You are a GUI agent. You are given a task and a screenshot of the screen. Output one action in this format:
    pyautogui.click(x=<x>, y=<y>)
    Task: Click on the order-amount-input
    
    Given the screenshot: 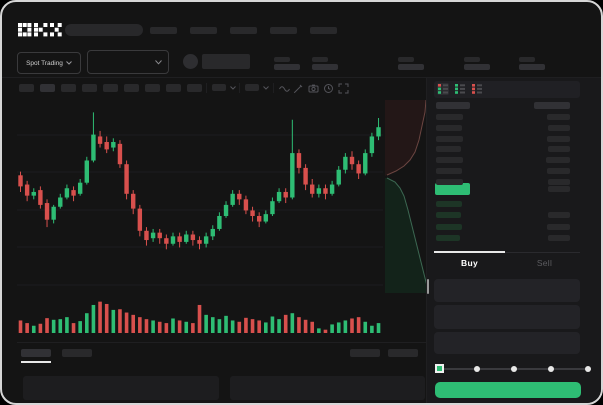 What is the action you would take?
    pyautogui.click(x=507, y=317)
    